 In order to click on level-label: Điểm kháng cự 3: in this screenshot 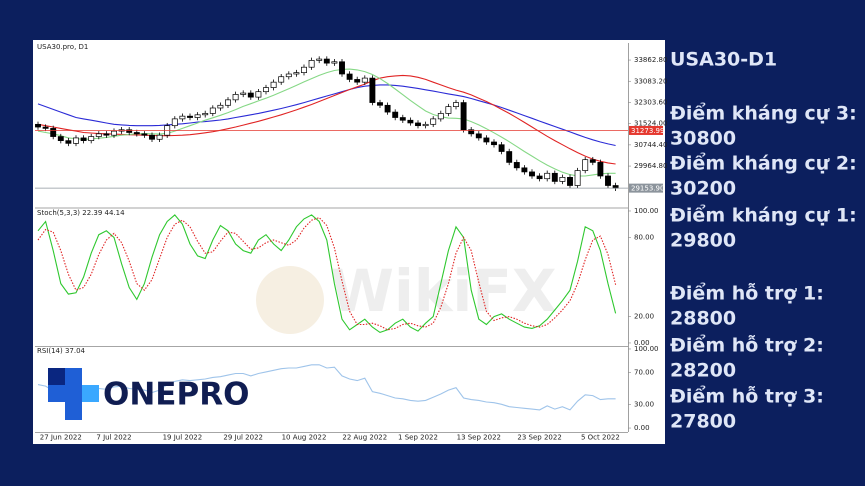, I will do `click(763, 113)`.